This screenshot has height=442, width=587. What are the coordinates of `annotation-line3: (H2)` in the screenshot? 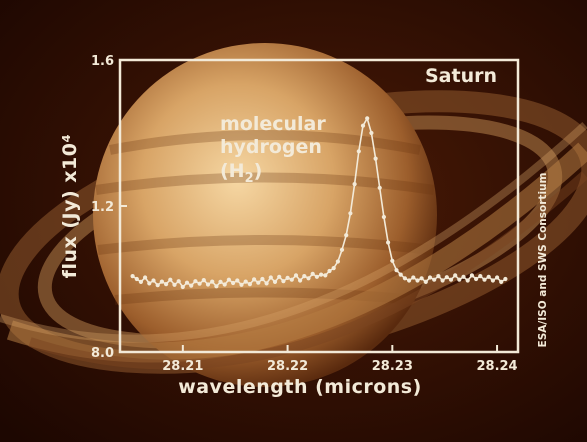 It's located at (241, 173).